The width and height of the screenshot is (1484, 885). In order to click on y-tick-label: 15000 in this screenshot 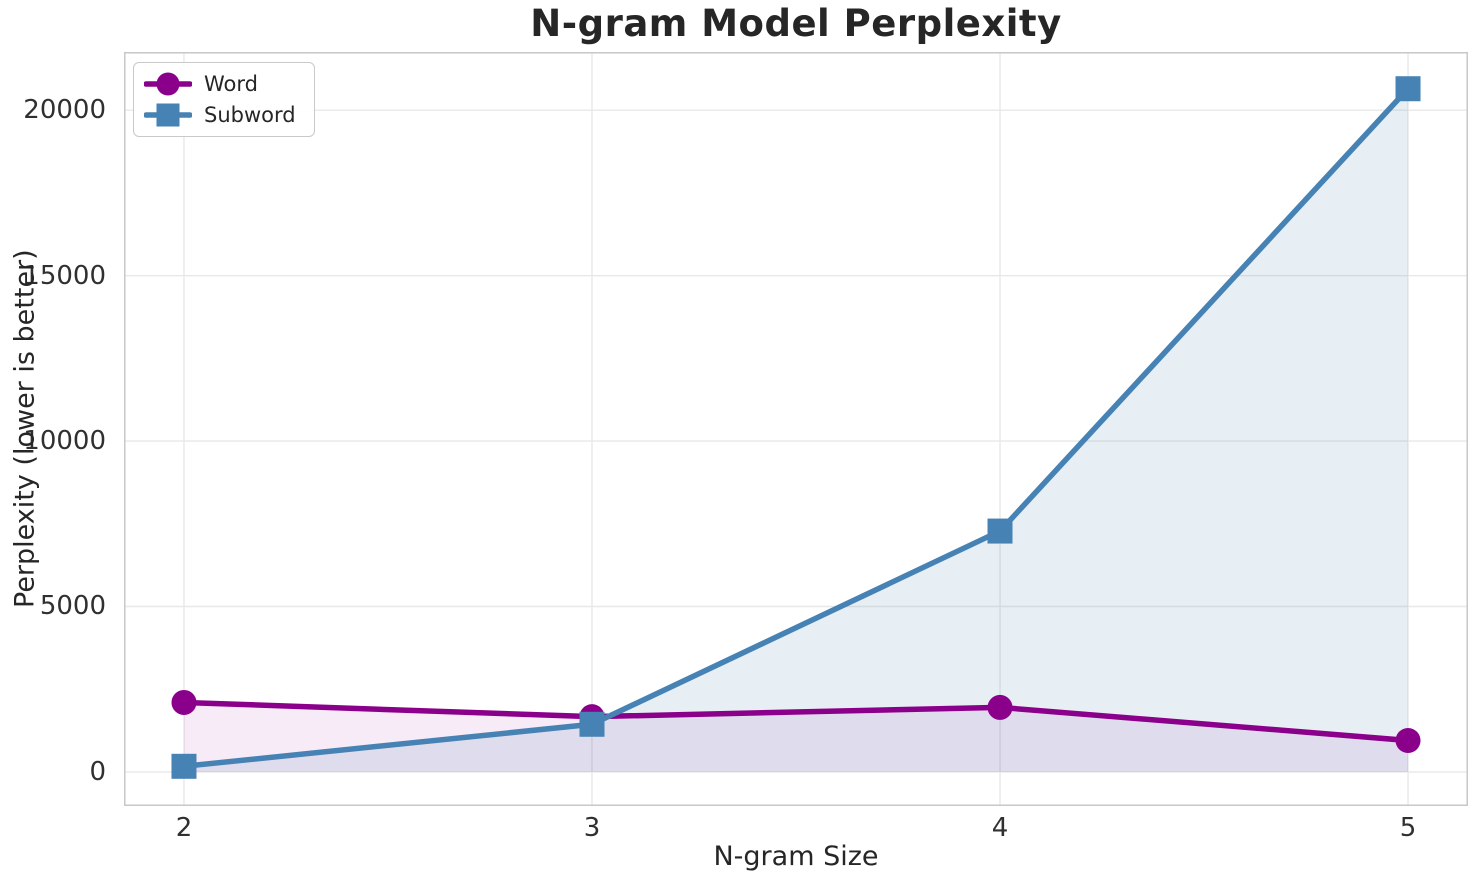, I will do `click(64, 275)`.